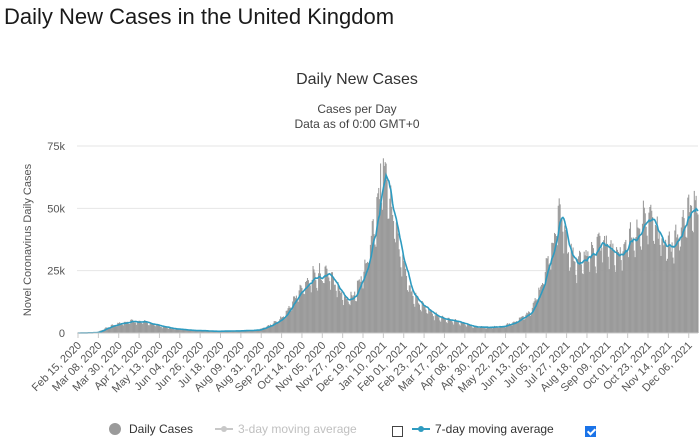 The height and width of the screenshot is (444, 700). Describe the element at coordinates (56, 147) in the screenshot. I see `y-tick-label: 75k` at that location.